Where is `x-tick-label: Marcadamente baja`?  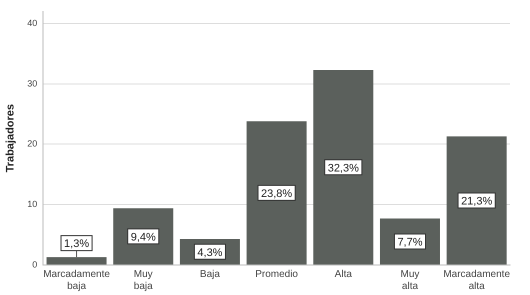 x-tick-label: Marcadamente baja is located at coordinates (76, 280).